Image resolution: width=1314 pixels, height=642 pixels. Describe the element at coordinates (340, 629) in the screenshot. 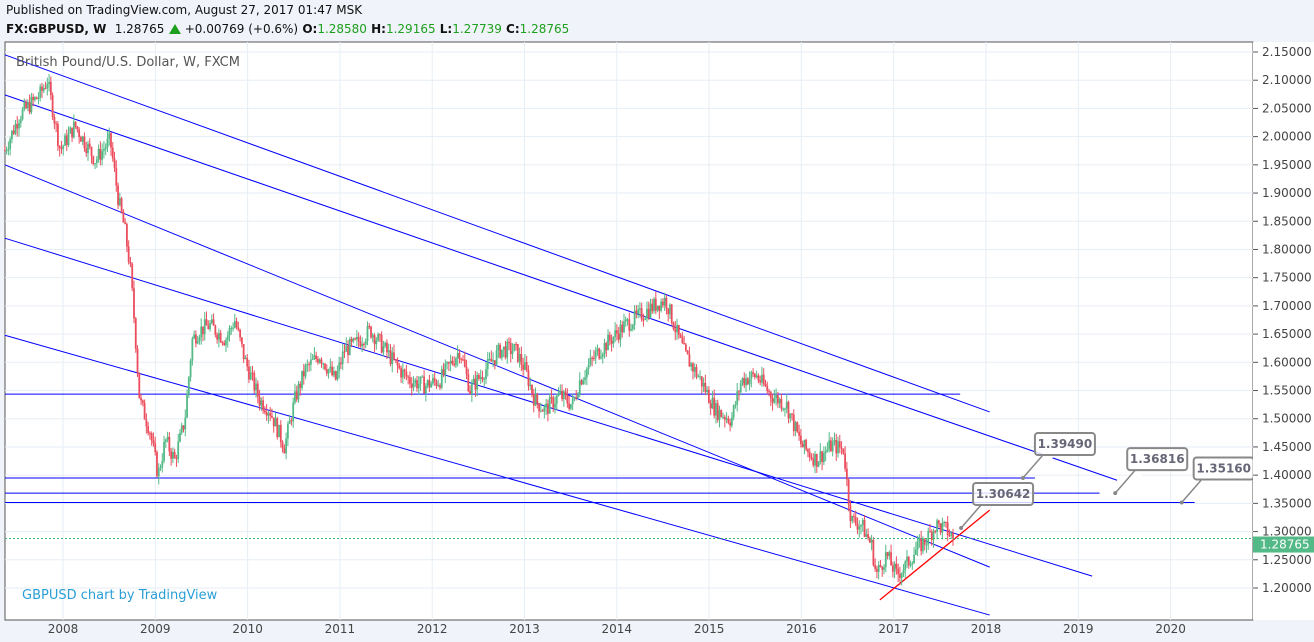

I see `x-tick-label: 2011` at that location.